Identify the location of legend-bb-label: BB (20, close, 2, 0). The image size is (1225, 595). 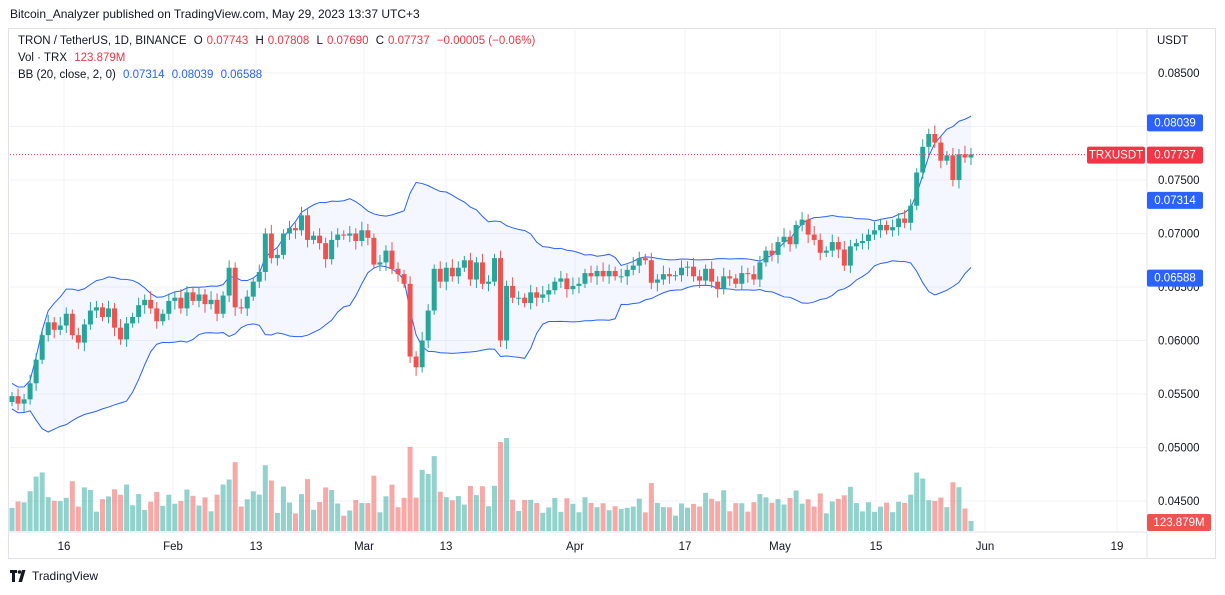
(67, 75).